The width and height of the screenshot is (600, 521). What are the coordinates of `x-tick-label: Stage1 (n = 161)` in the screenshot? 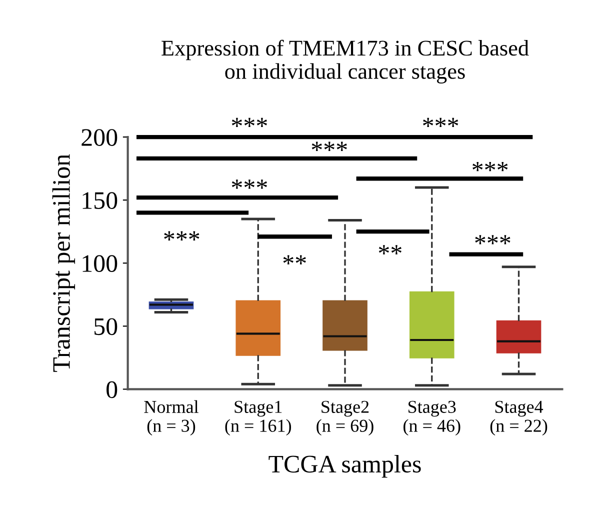 It's located at (258, 418).